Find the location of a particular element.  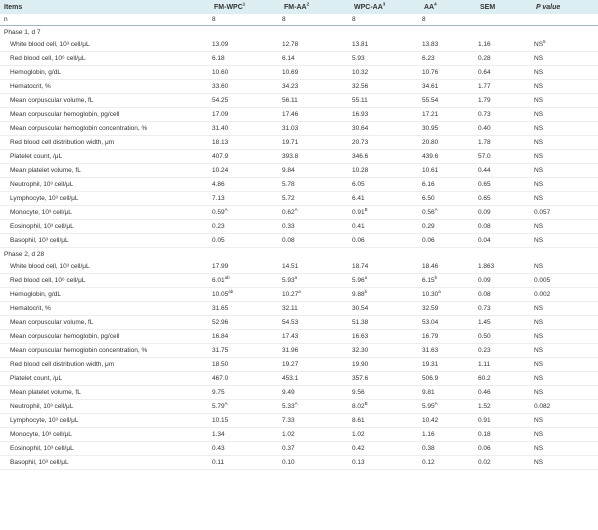

header-sem: SEM is located at coordinates (504, 7).